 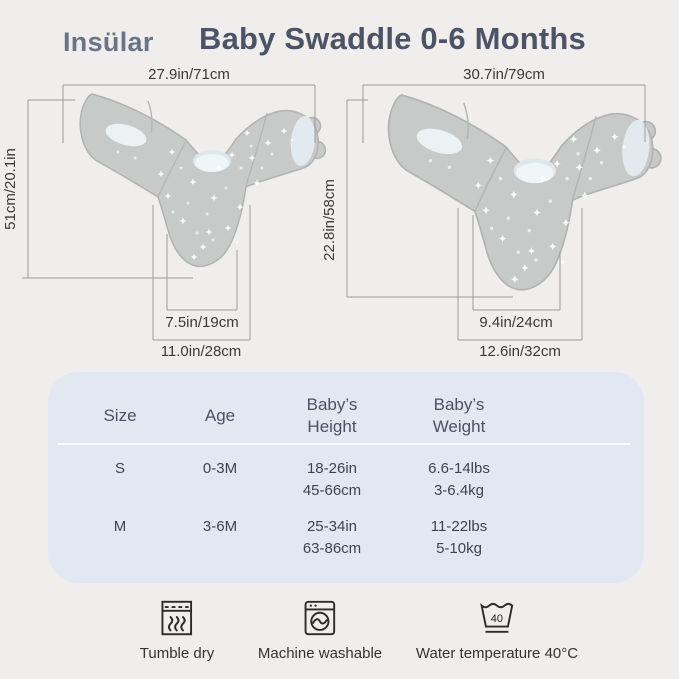 What do you see at coordinates (120, 477) in the screenshot?
I see `table-column-size: Size S M` at bounding box center [120, 477].